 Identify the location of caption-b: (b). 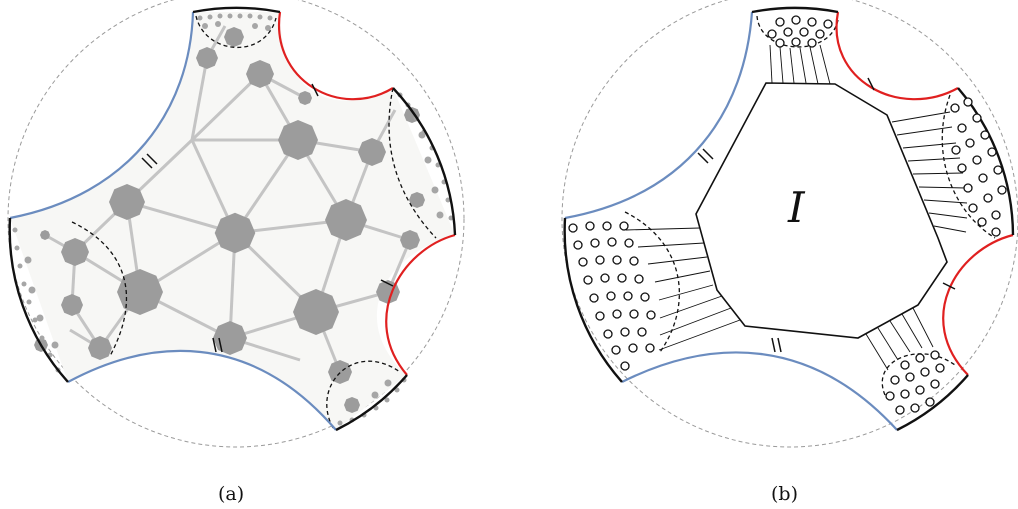
(784, 494).